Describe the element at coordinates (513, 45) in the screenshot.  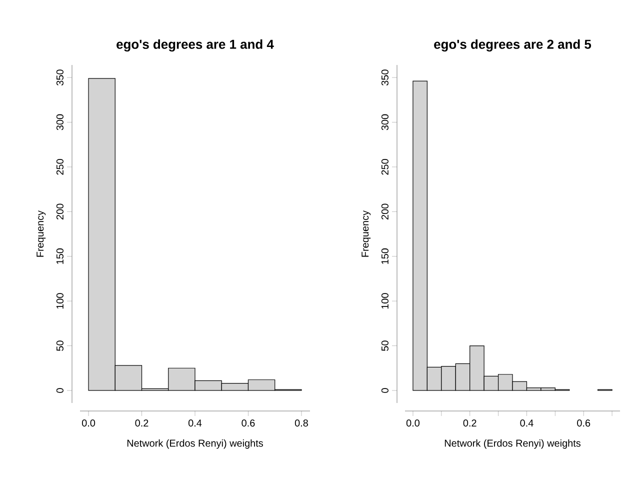
I see `chart-title: ego's degrees are 2 and 5` at that location.